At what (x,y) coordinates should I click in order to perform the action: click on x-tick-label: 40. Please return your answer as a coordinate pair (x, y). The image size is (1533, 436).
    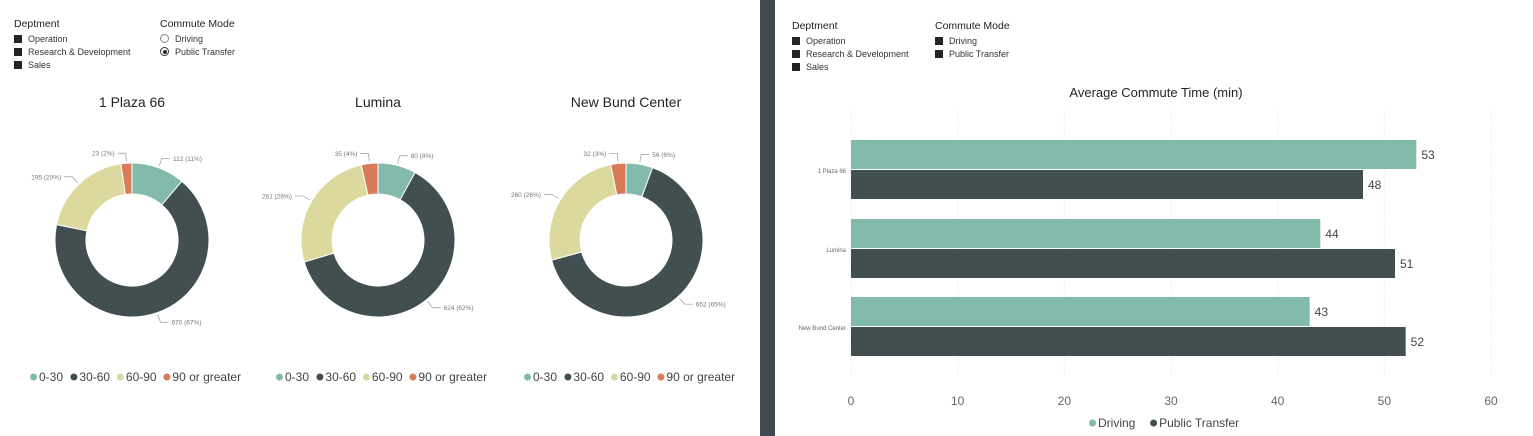
    Looking at the image, I should click on (1278, 401).